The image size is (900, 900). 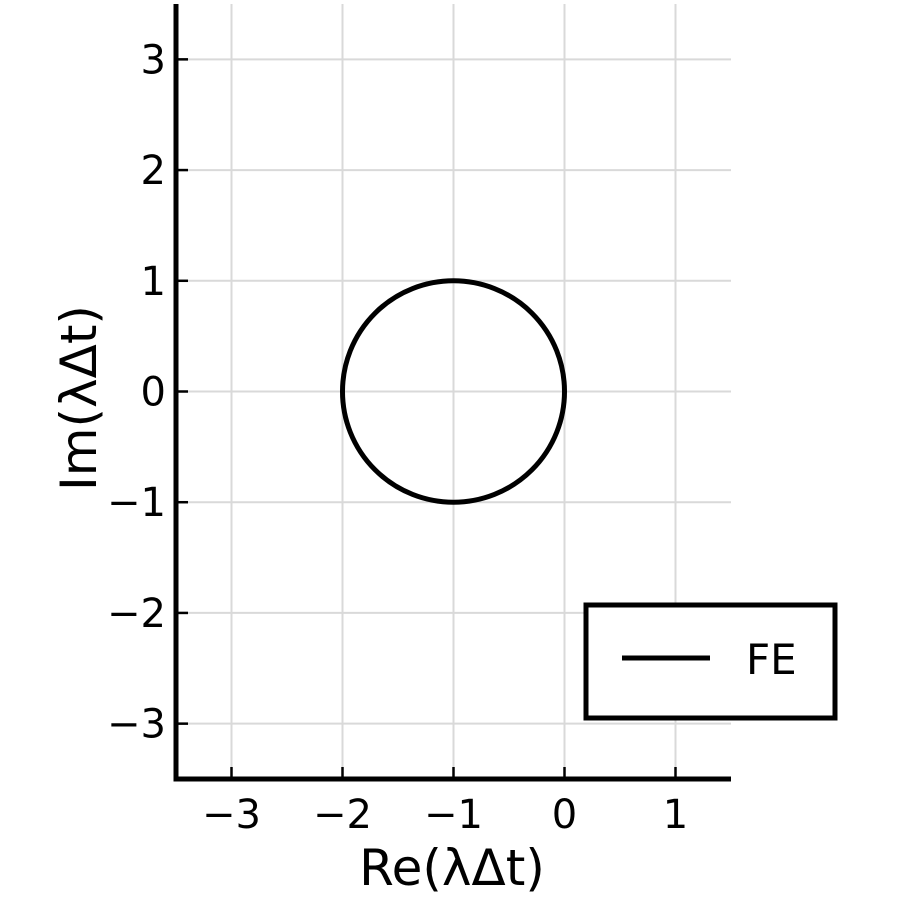 What do you see at coordinates (153, 393) in the screenshot?
I see `y-tick-label: 0` at bounding box center [153, 393].